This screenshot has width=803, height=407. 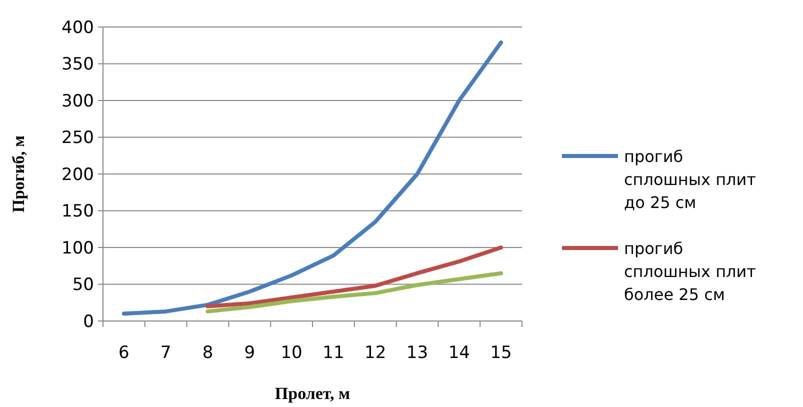 What do you see at coordinates (78, 212) in the screenshot?
I see `y-tick-label: 150` at bounding box center [78, 212].